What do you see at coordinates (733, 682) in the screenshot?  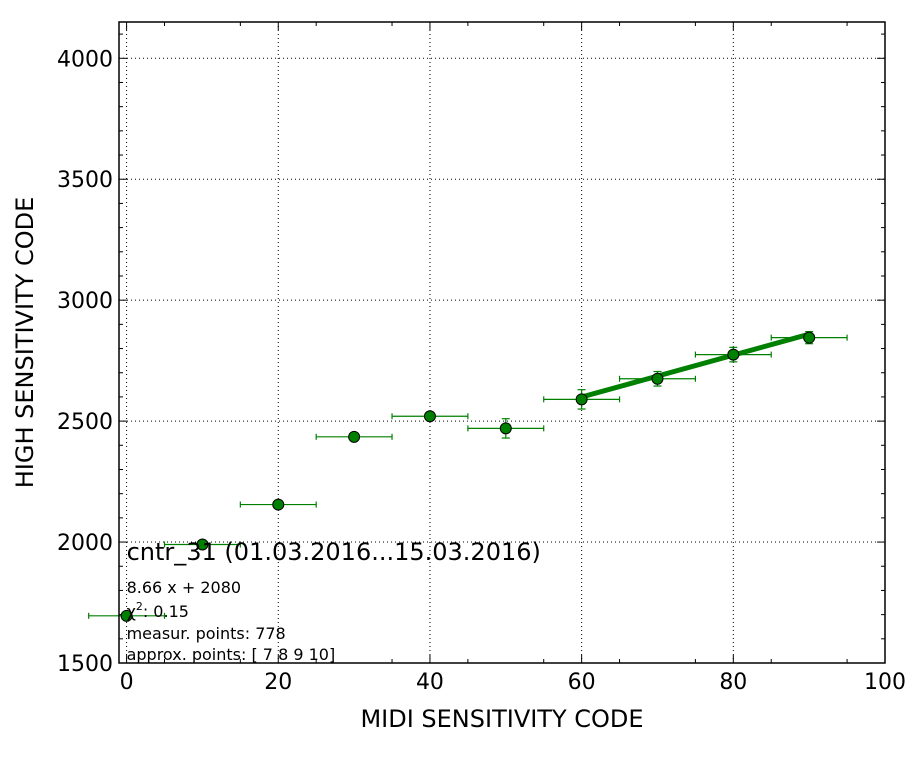 I see `x-tick-label: 80` at bounding box center [733, 682].